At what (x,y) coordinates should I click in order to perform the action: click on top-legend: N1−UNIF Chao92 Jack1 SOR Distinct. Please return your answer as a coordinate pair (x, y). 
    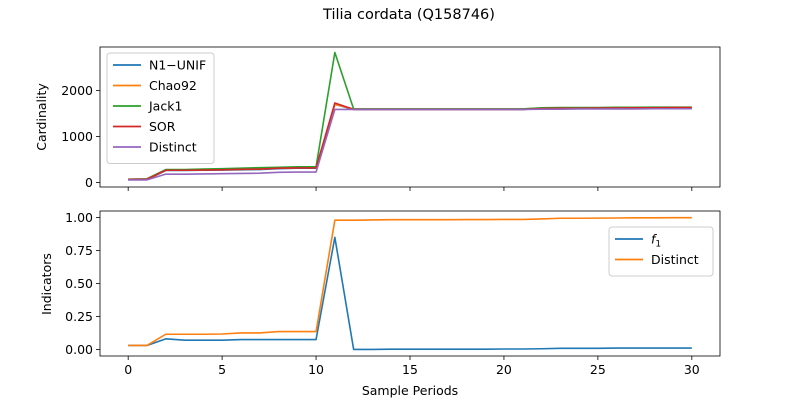
    Looking at the image, I should click on (160, 108).